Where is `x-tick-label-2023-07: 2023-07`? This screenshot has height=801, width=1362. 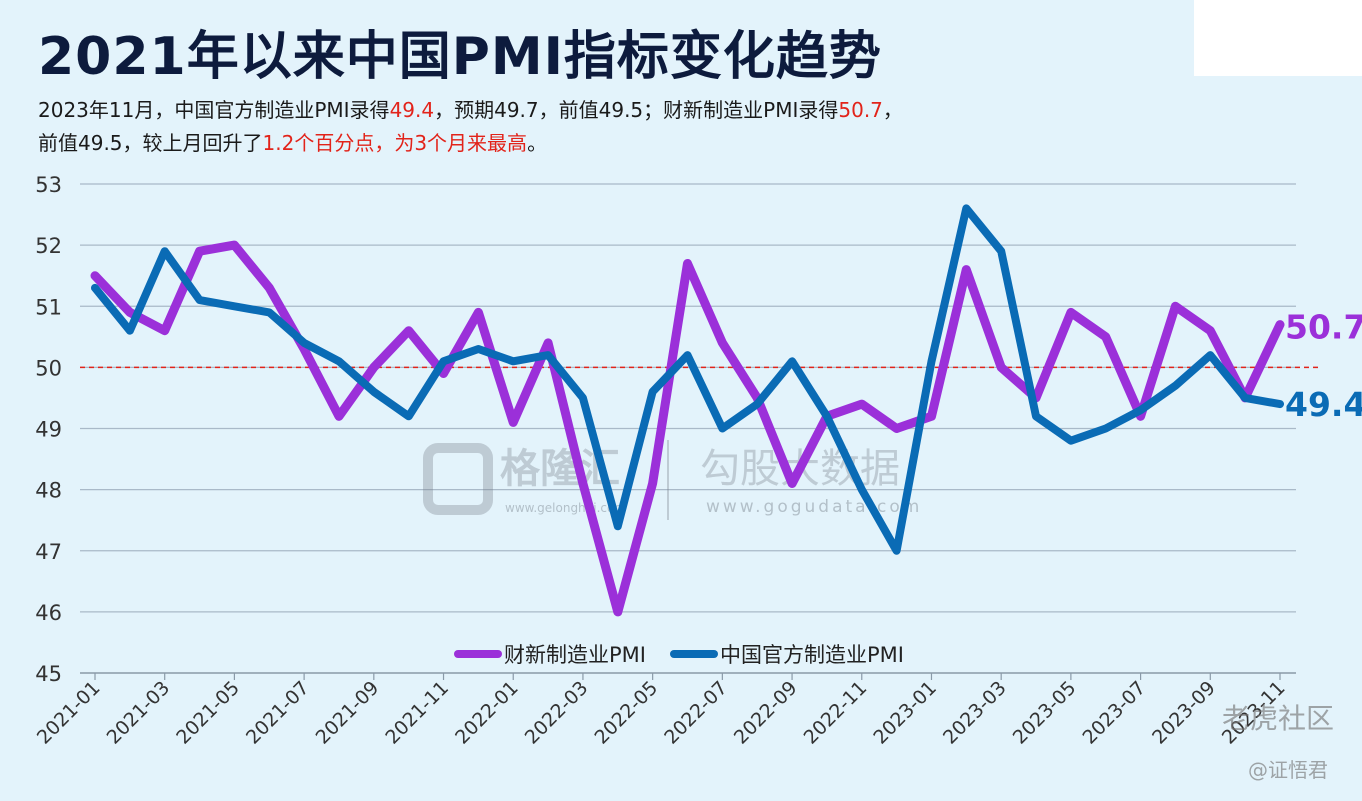 x-tick-label-2023-07: 2023-07 is located at coordinates (1114, 713).